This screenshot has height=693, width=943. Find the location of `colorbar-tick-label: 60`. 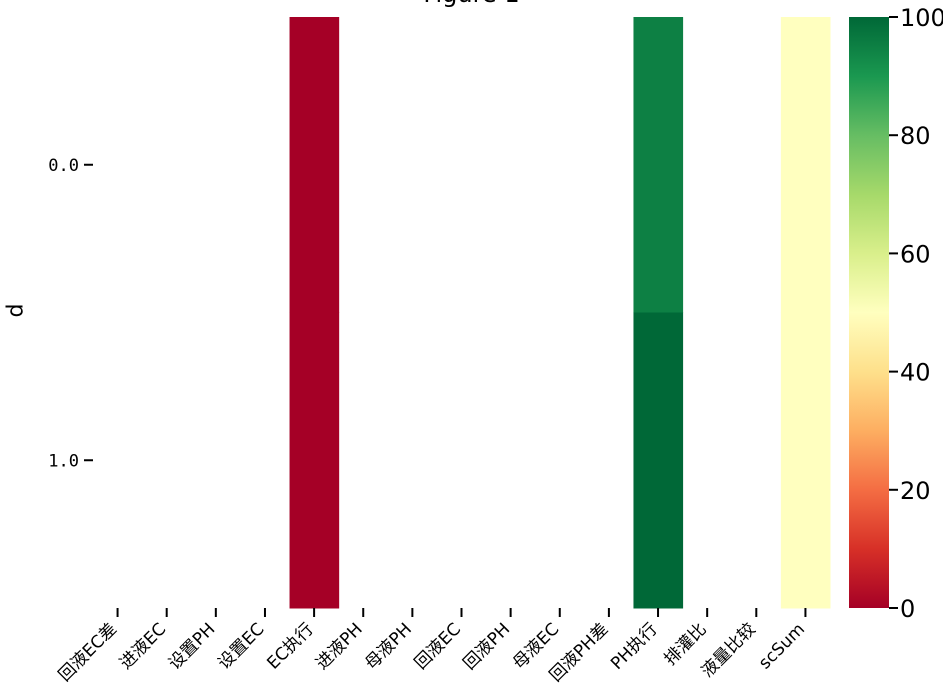

colorbar-tick-label: 60 is located at coordinates (915, 254).